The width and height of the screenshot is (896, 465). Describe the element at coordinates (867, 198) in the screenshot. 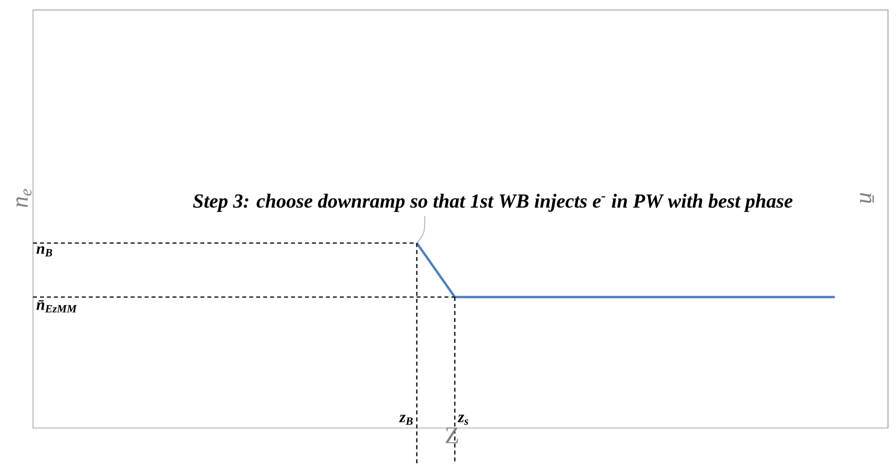

I see `y2-axis-title: n̄` at that location.